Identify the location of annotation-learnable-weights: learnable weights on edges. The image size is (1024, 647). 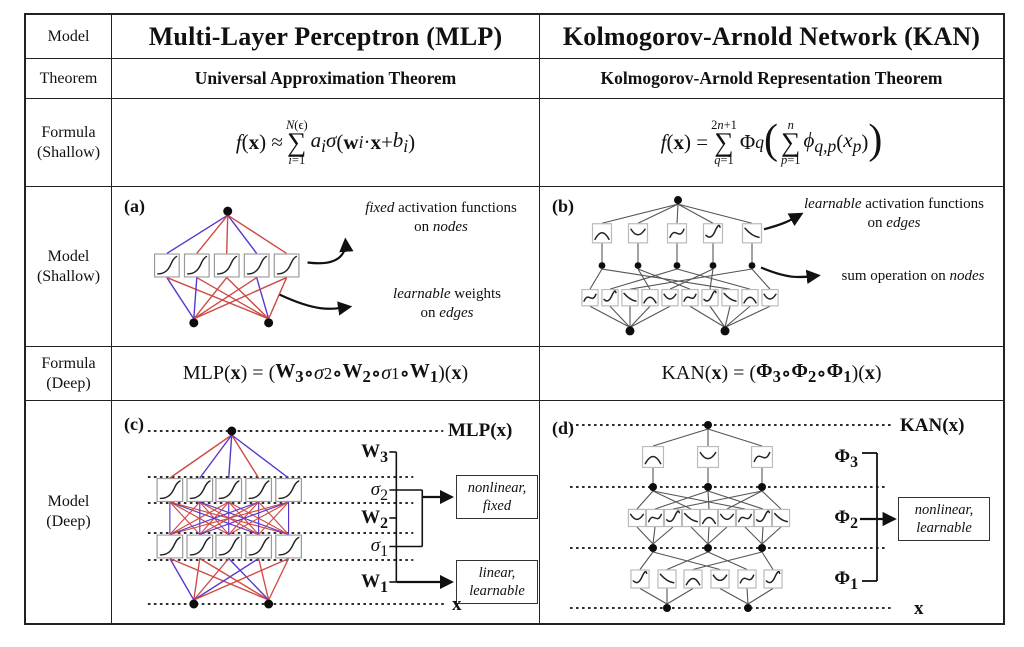
(447, 303).